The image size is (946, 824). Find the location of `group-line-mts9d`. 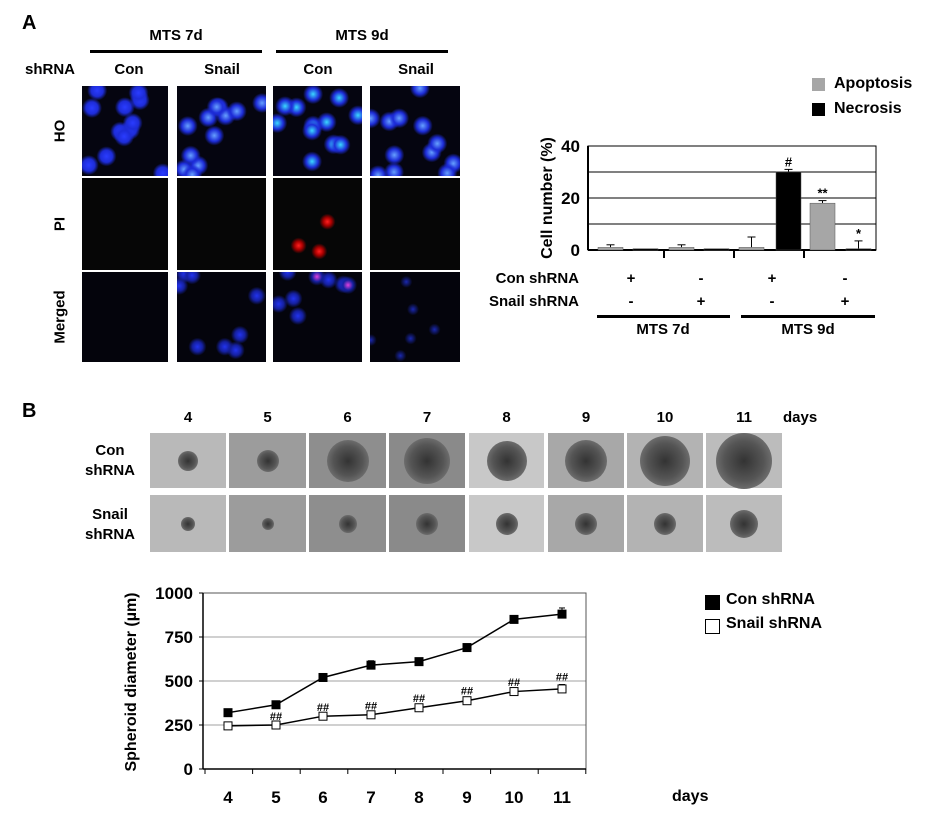

group-line-mts9d is located at coordinates (362, 51).